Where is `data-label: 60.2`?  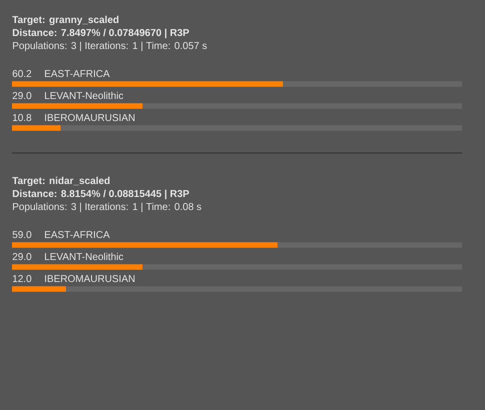
data-label: 60.2 is located at coordinates (22, 74).